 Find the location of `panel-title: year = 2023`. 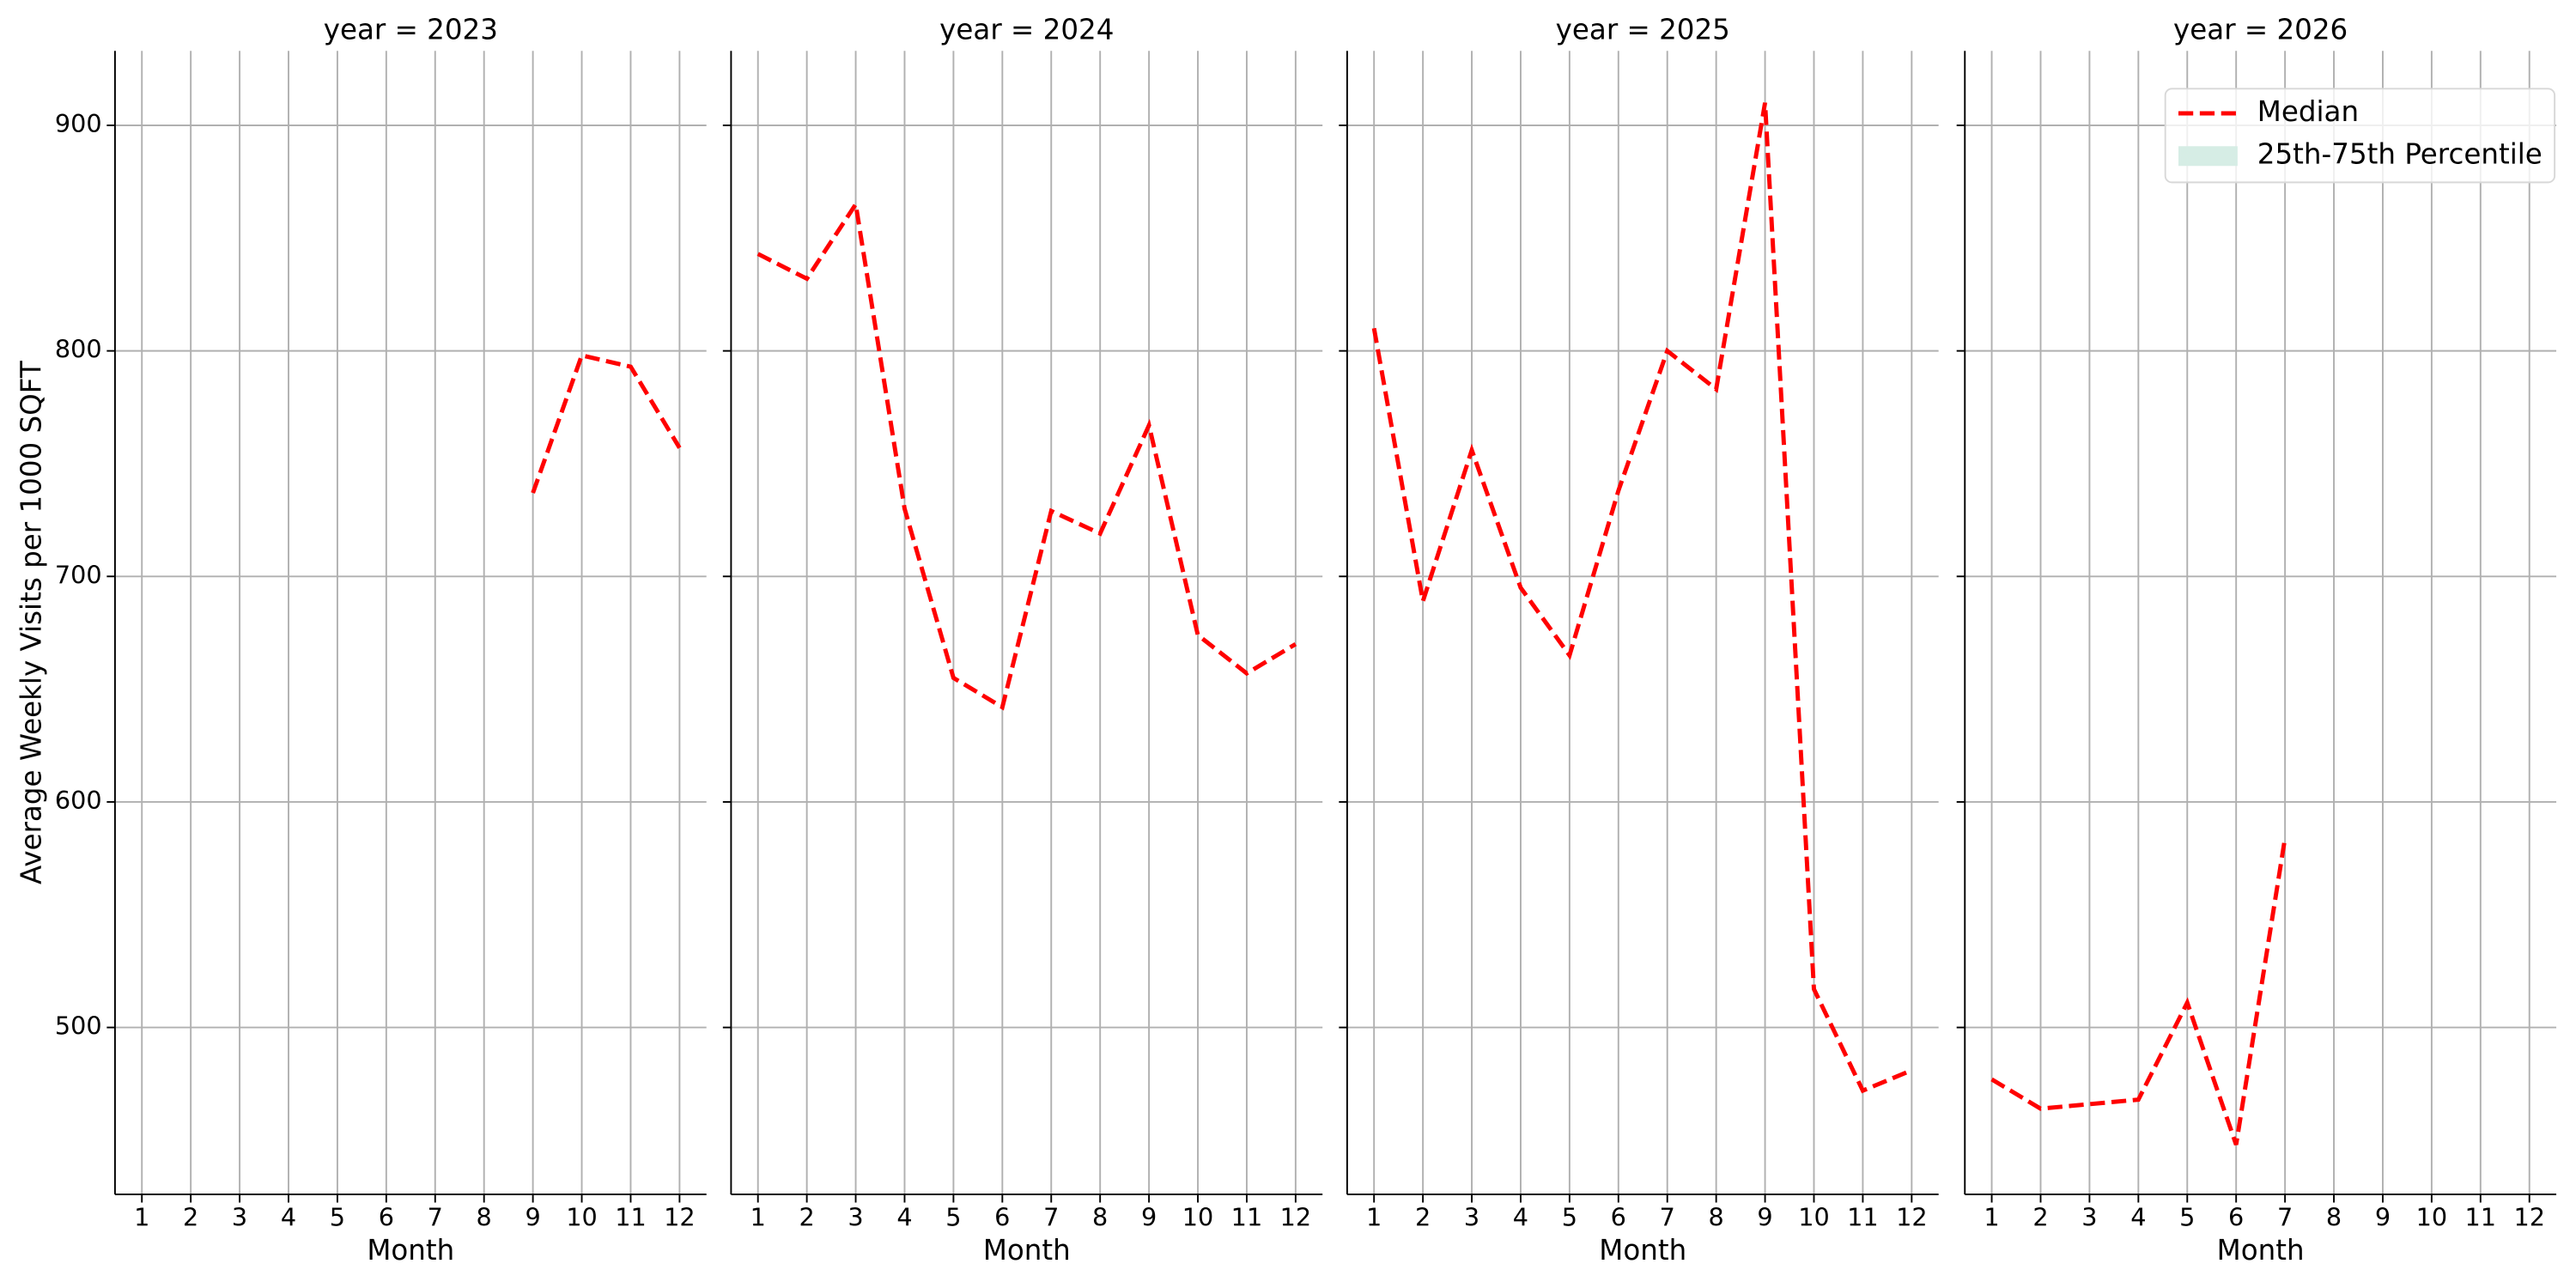

panel-title: year = 2023 is located at coordinates (411, 29).